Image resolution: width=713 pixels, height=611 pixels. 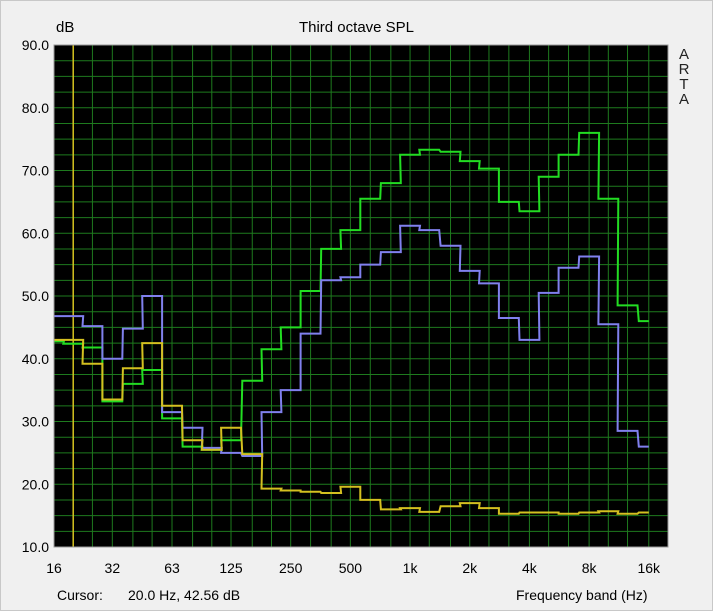 I want to click on y-tick-label: 10.0, so click(x=35, y=547).